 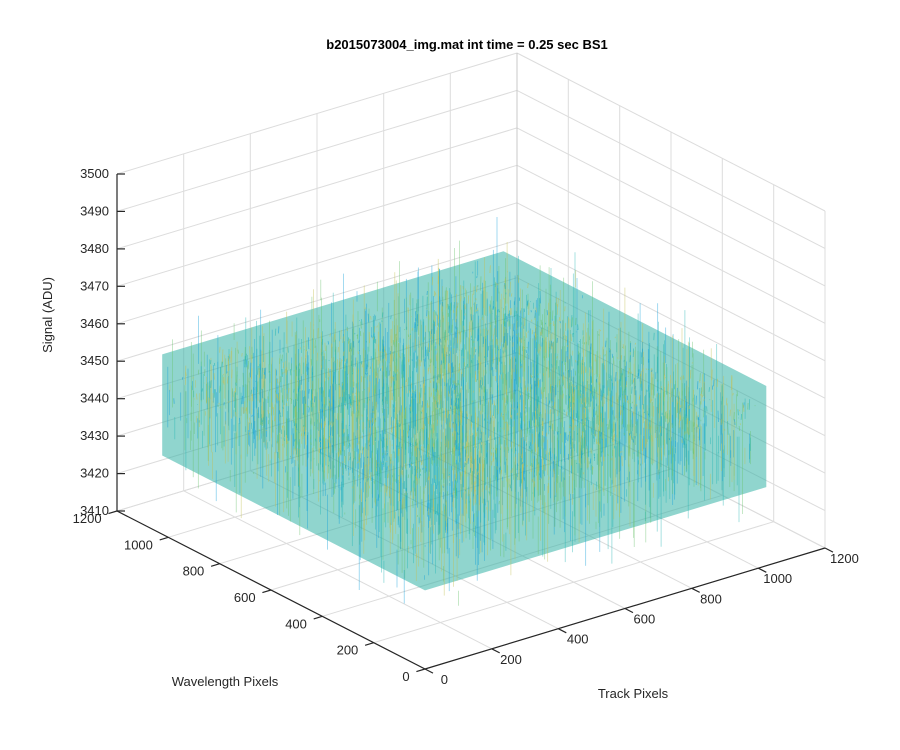 What do you see at coordinates (317, 113) in the screenshot?
I see `grid-line` at bounding box center [317, 113].